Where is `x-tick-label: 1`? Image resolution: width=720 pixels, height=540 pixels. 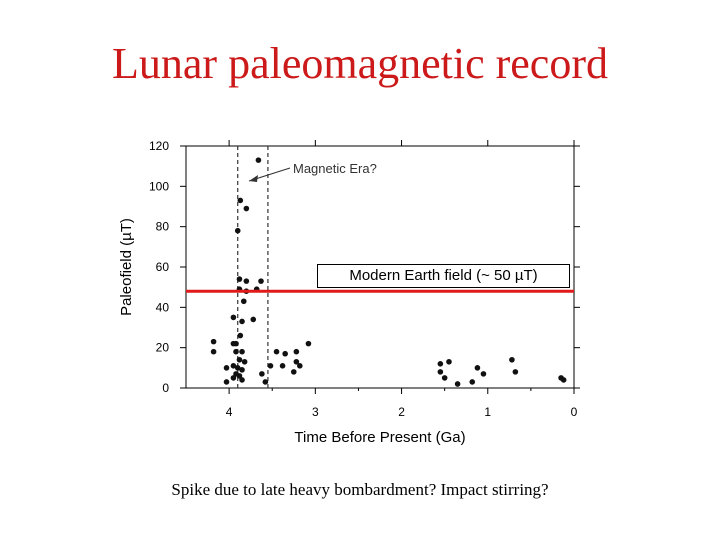 x-tick-label: 1 is located at coordinates (487, 412).